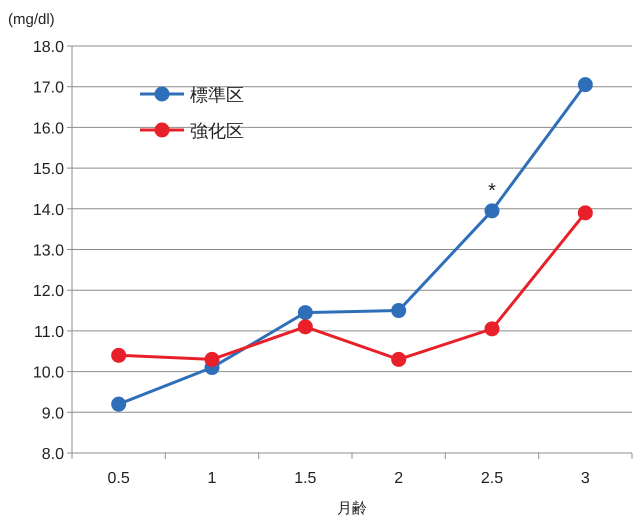 This screenshot has width=642, height=521. Describe the element at coordinates (492, 191) in the screenshot. I see `annotation: *` at that location.